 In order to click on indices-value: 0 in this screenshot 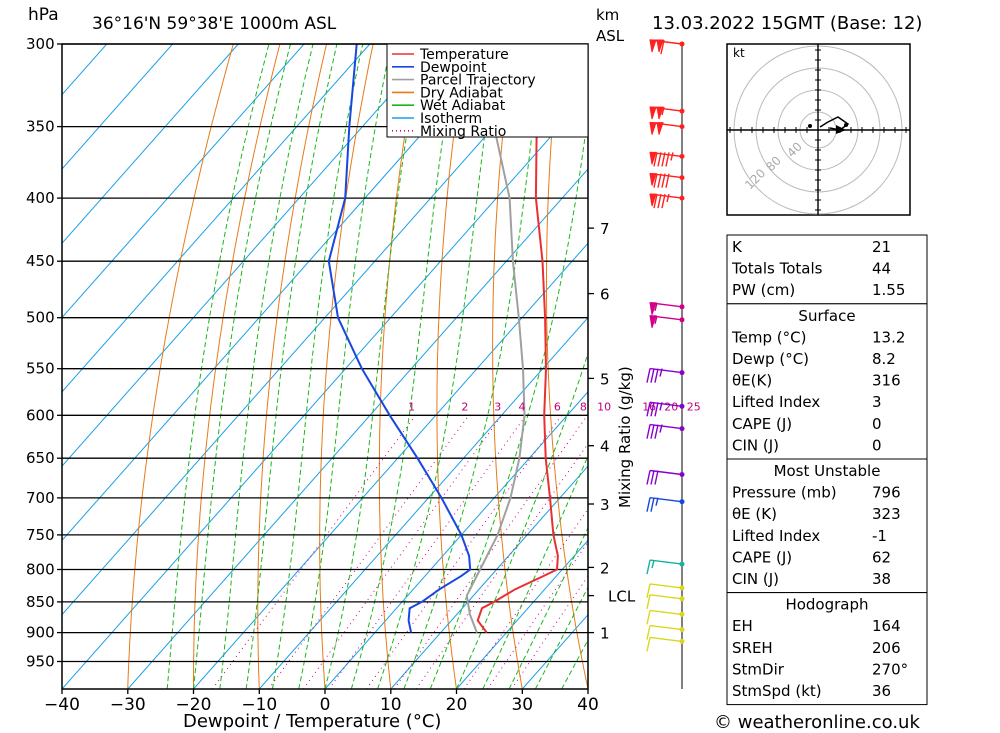, I will do `click(877, 424)`.